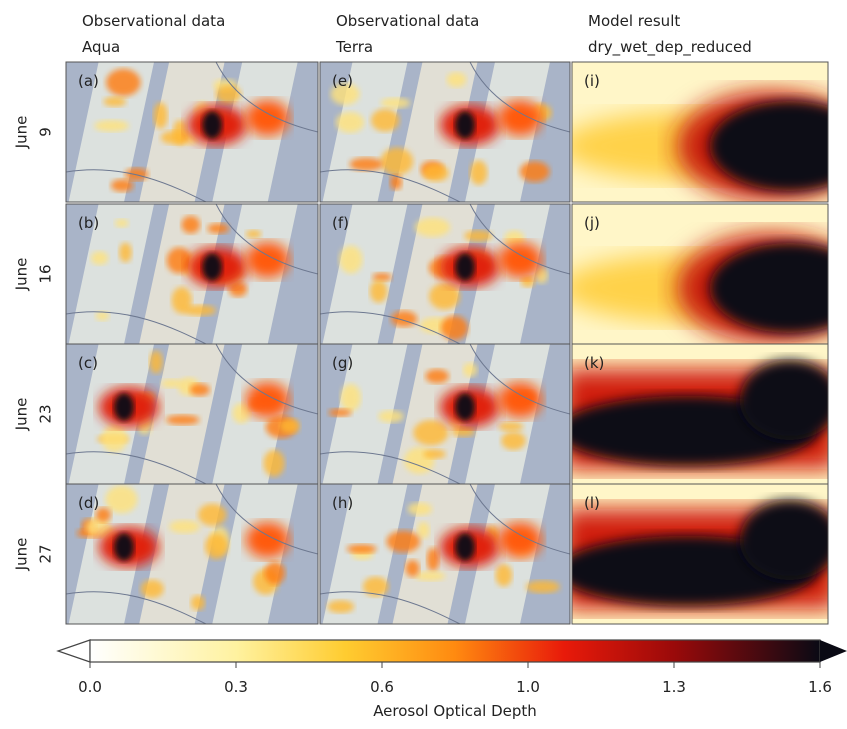 This screenshot has height=729, width=847. What do you see at coordinates (342, 363) in the screenshot?
I see `panel-label: (g)` at bounding box center [342, 363].